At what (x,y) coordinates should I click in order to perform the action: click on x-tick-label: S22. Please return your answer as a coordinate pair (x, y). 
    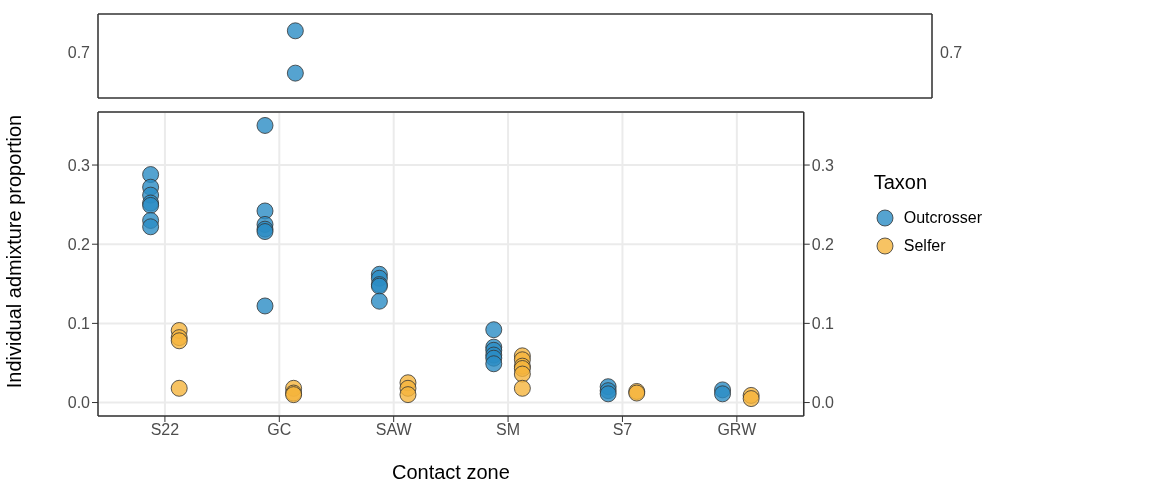
    Looking at the image, I should click on (165, 430).